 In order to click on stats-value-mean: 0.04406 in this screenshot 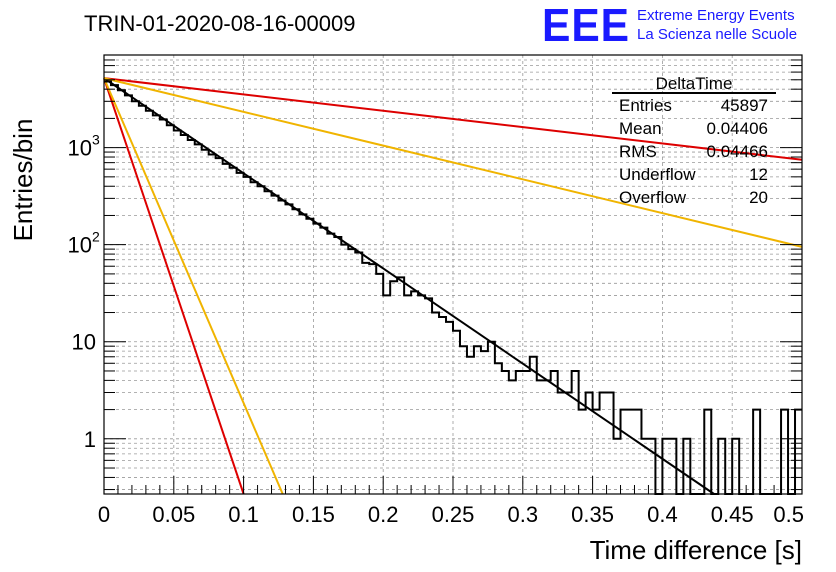, I will do `click(737, 128)`.